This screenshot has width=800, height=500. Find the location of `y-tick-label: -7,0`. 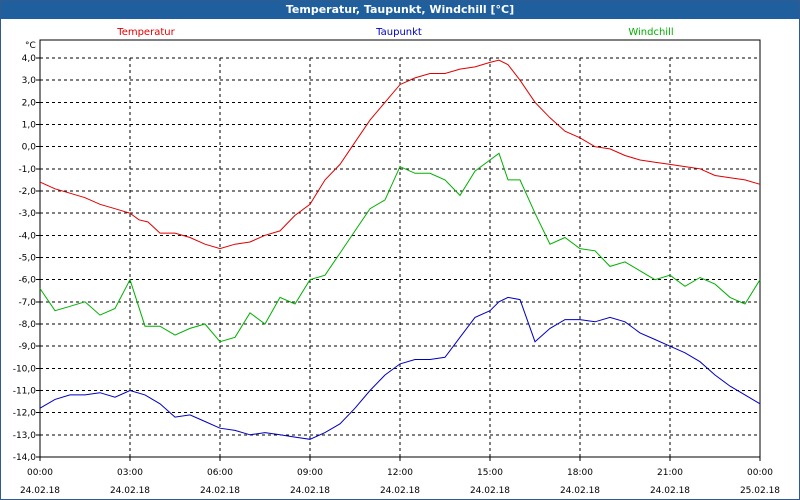

y-tick-label: -7,0 is located at coordinates (27, 303).